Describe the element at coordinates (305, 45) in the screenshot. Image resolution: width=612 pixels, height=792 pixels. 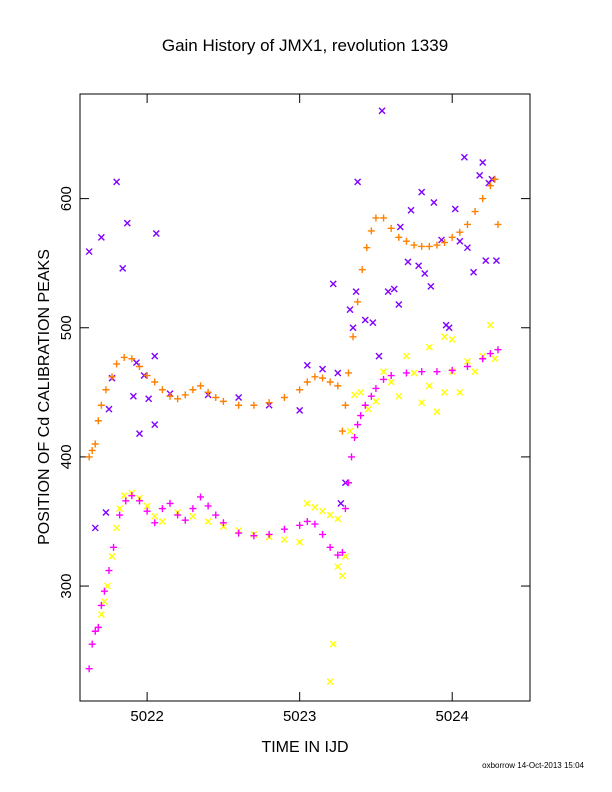
I see `chart-title: Gain History of JMX1, revolution 1339` at that location.